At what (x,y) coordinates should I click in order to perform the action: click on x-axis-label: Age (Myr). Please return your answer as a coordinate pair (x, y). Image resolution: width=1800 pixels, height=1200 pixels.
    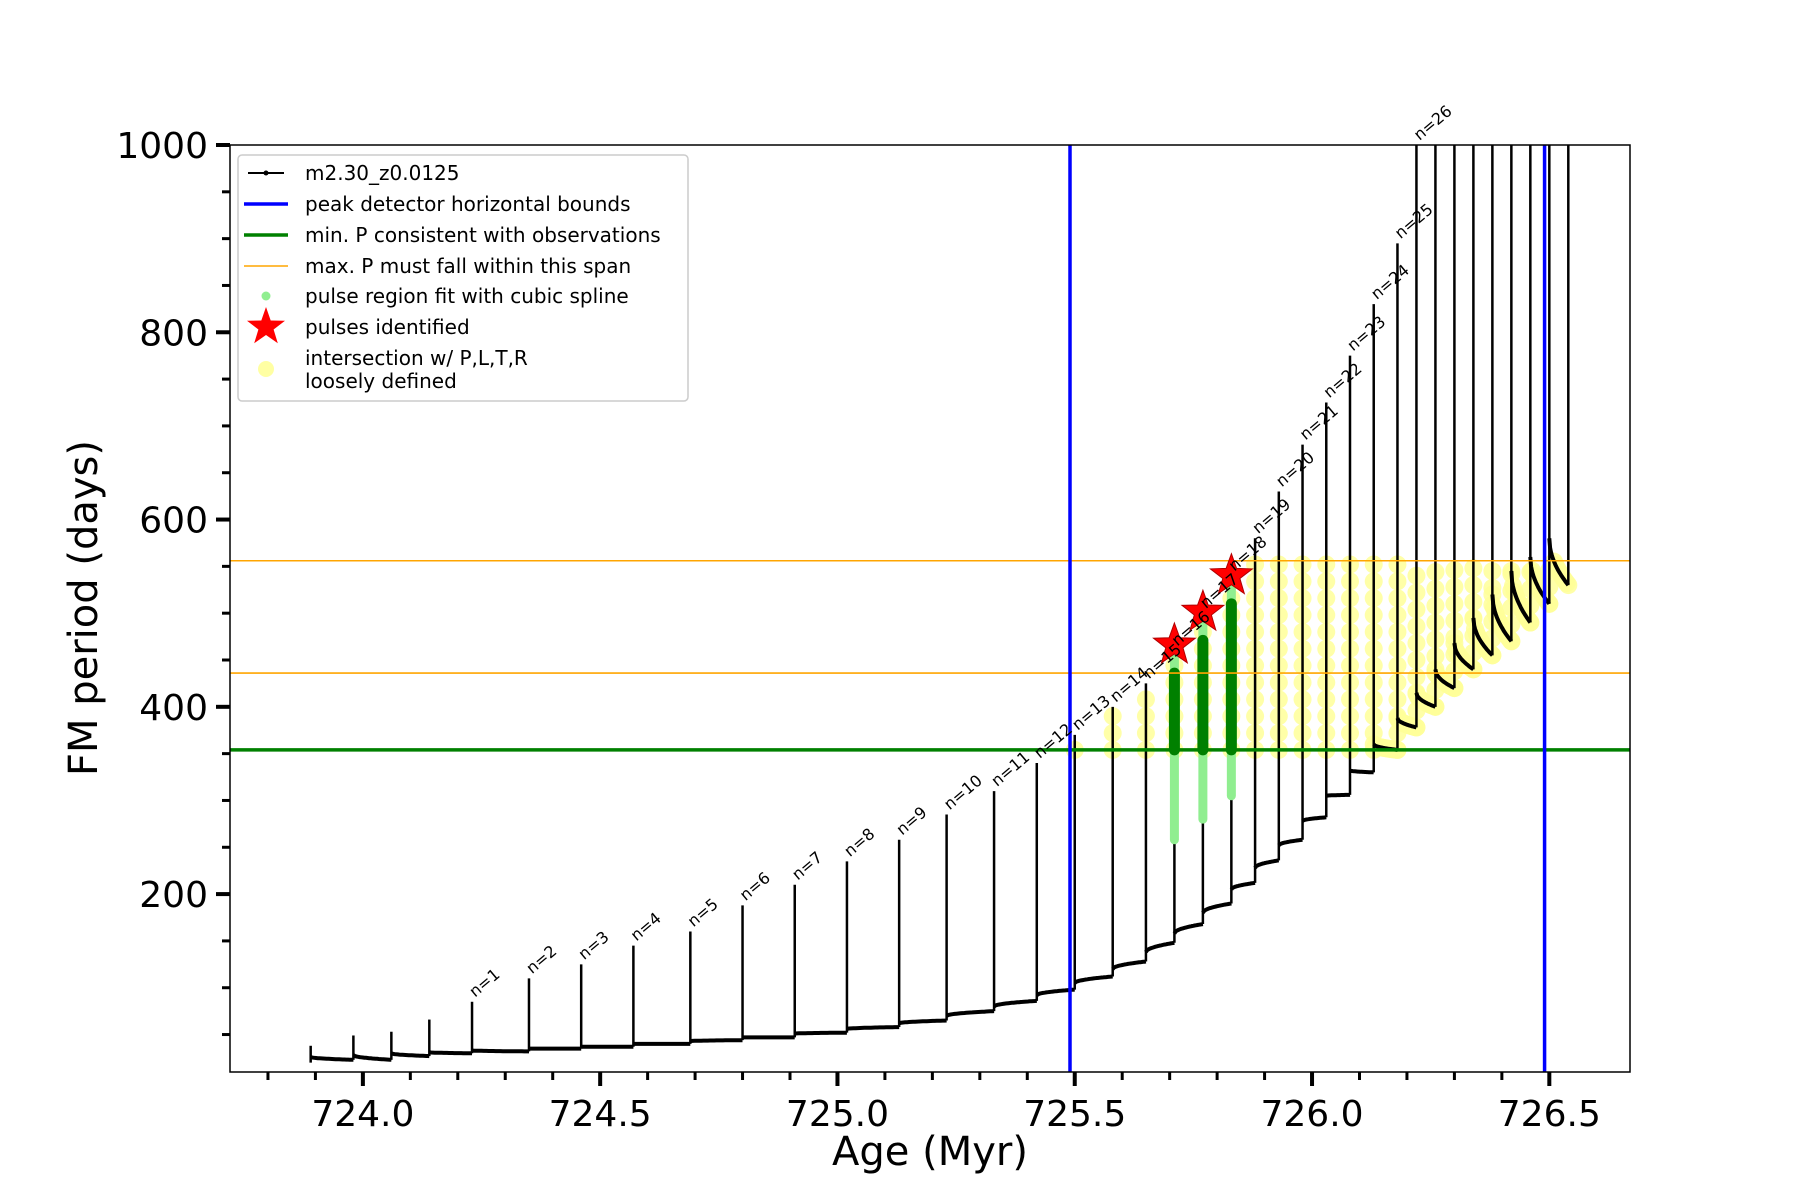
    Looking at the image, I should click on (930, 1152).